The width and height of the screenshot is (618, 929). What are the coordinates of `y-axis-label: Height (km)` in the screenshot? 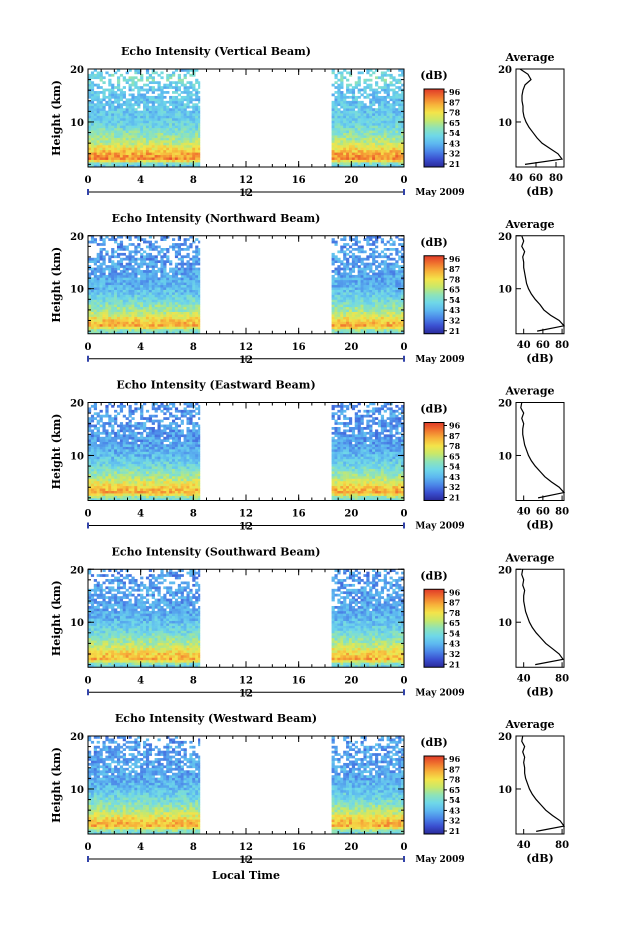 It's located at (56, 118).